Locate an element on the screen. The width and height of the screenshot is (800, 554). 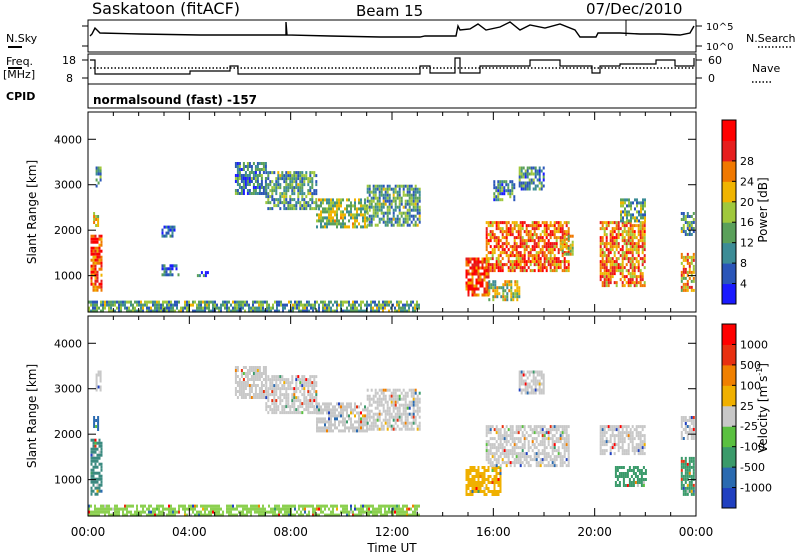
nsky-frame is located at coordinates (392, 36).